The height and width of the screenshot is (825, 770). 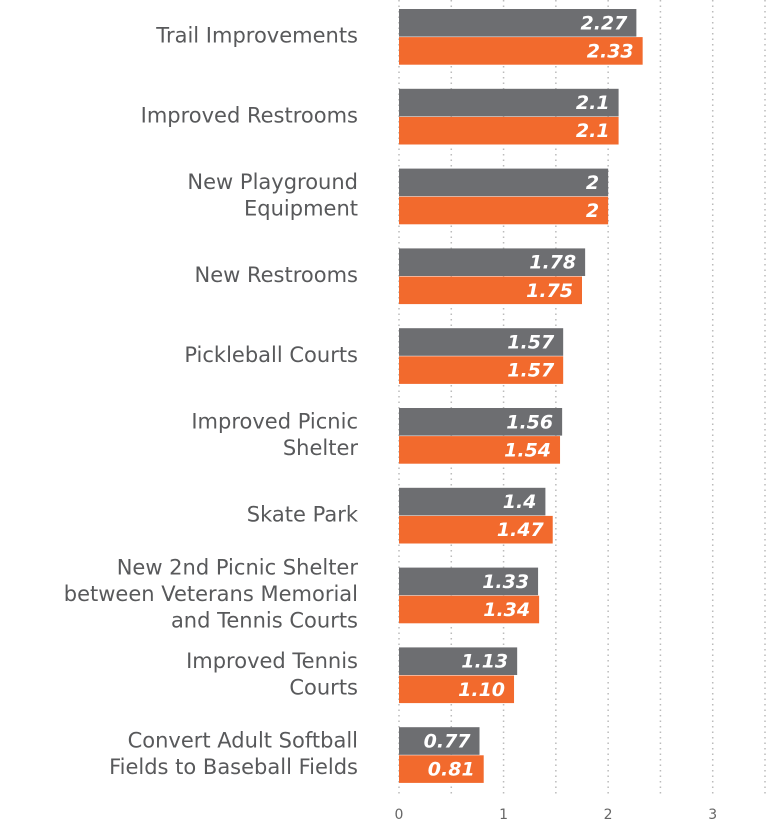 What do you see at coordinates (712, 815) in the screenshot?
I see `x-tick-label: 3` at bounding box center [712, 815].